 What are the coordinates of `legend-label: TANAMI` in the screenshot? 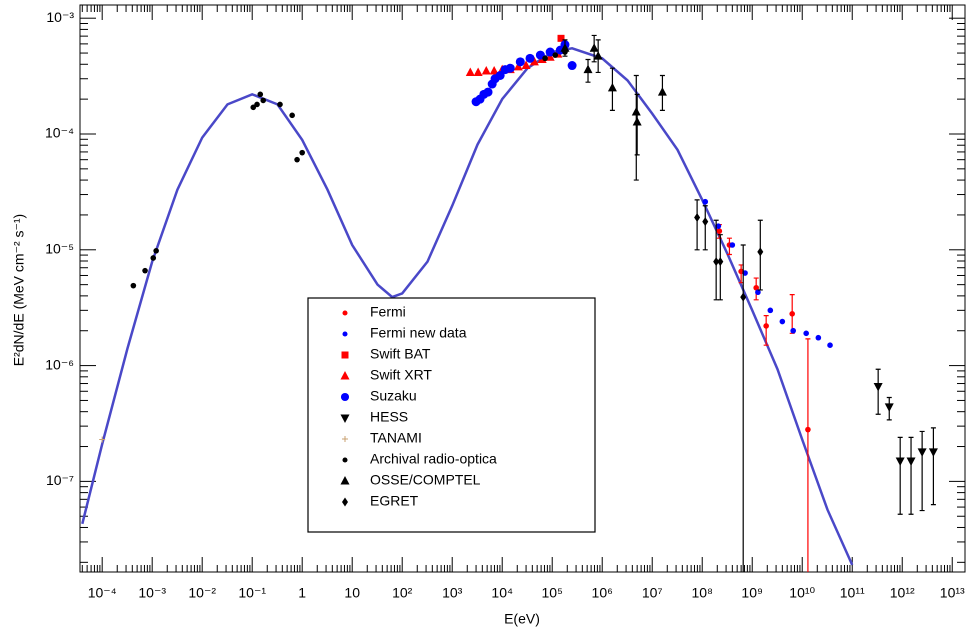 It's located at (396, 438).